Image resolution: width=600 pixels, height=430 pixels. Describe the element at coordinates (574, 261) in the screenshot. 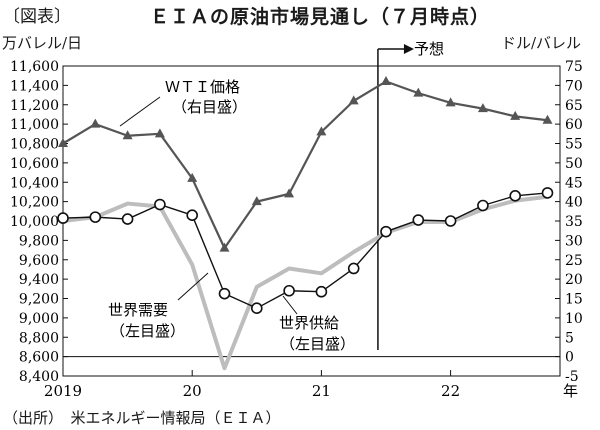

I see `right-tick-label: 25` at that location.